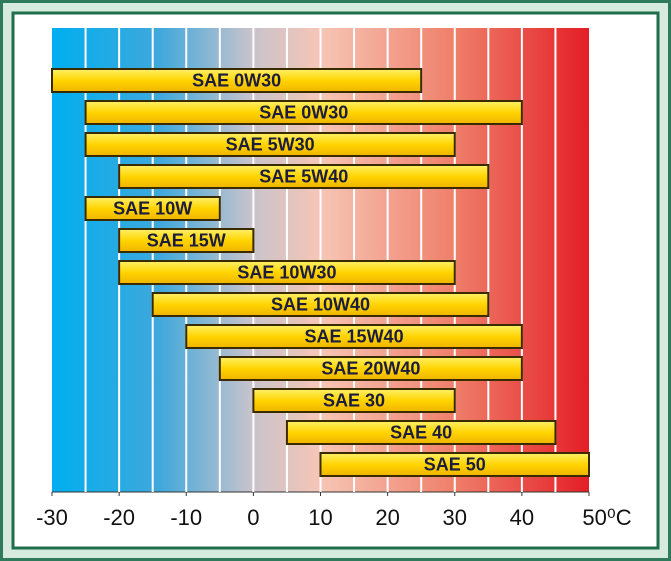 Image resolution: width=671 pixels, height=561 pixels. I want to click on bar-label: SAE 15W, so click(186, 240).